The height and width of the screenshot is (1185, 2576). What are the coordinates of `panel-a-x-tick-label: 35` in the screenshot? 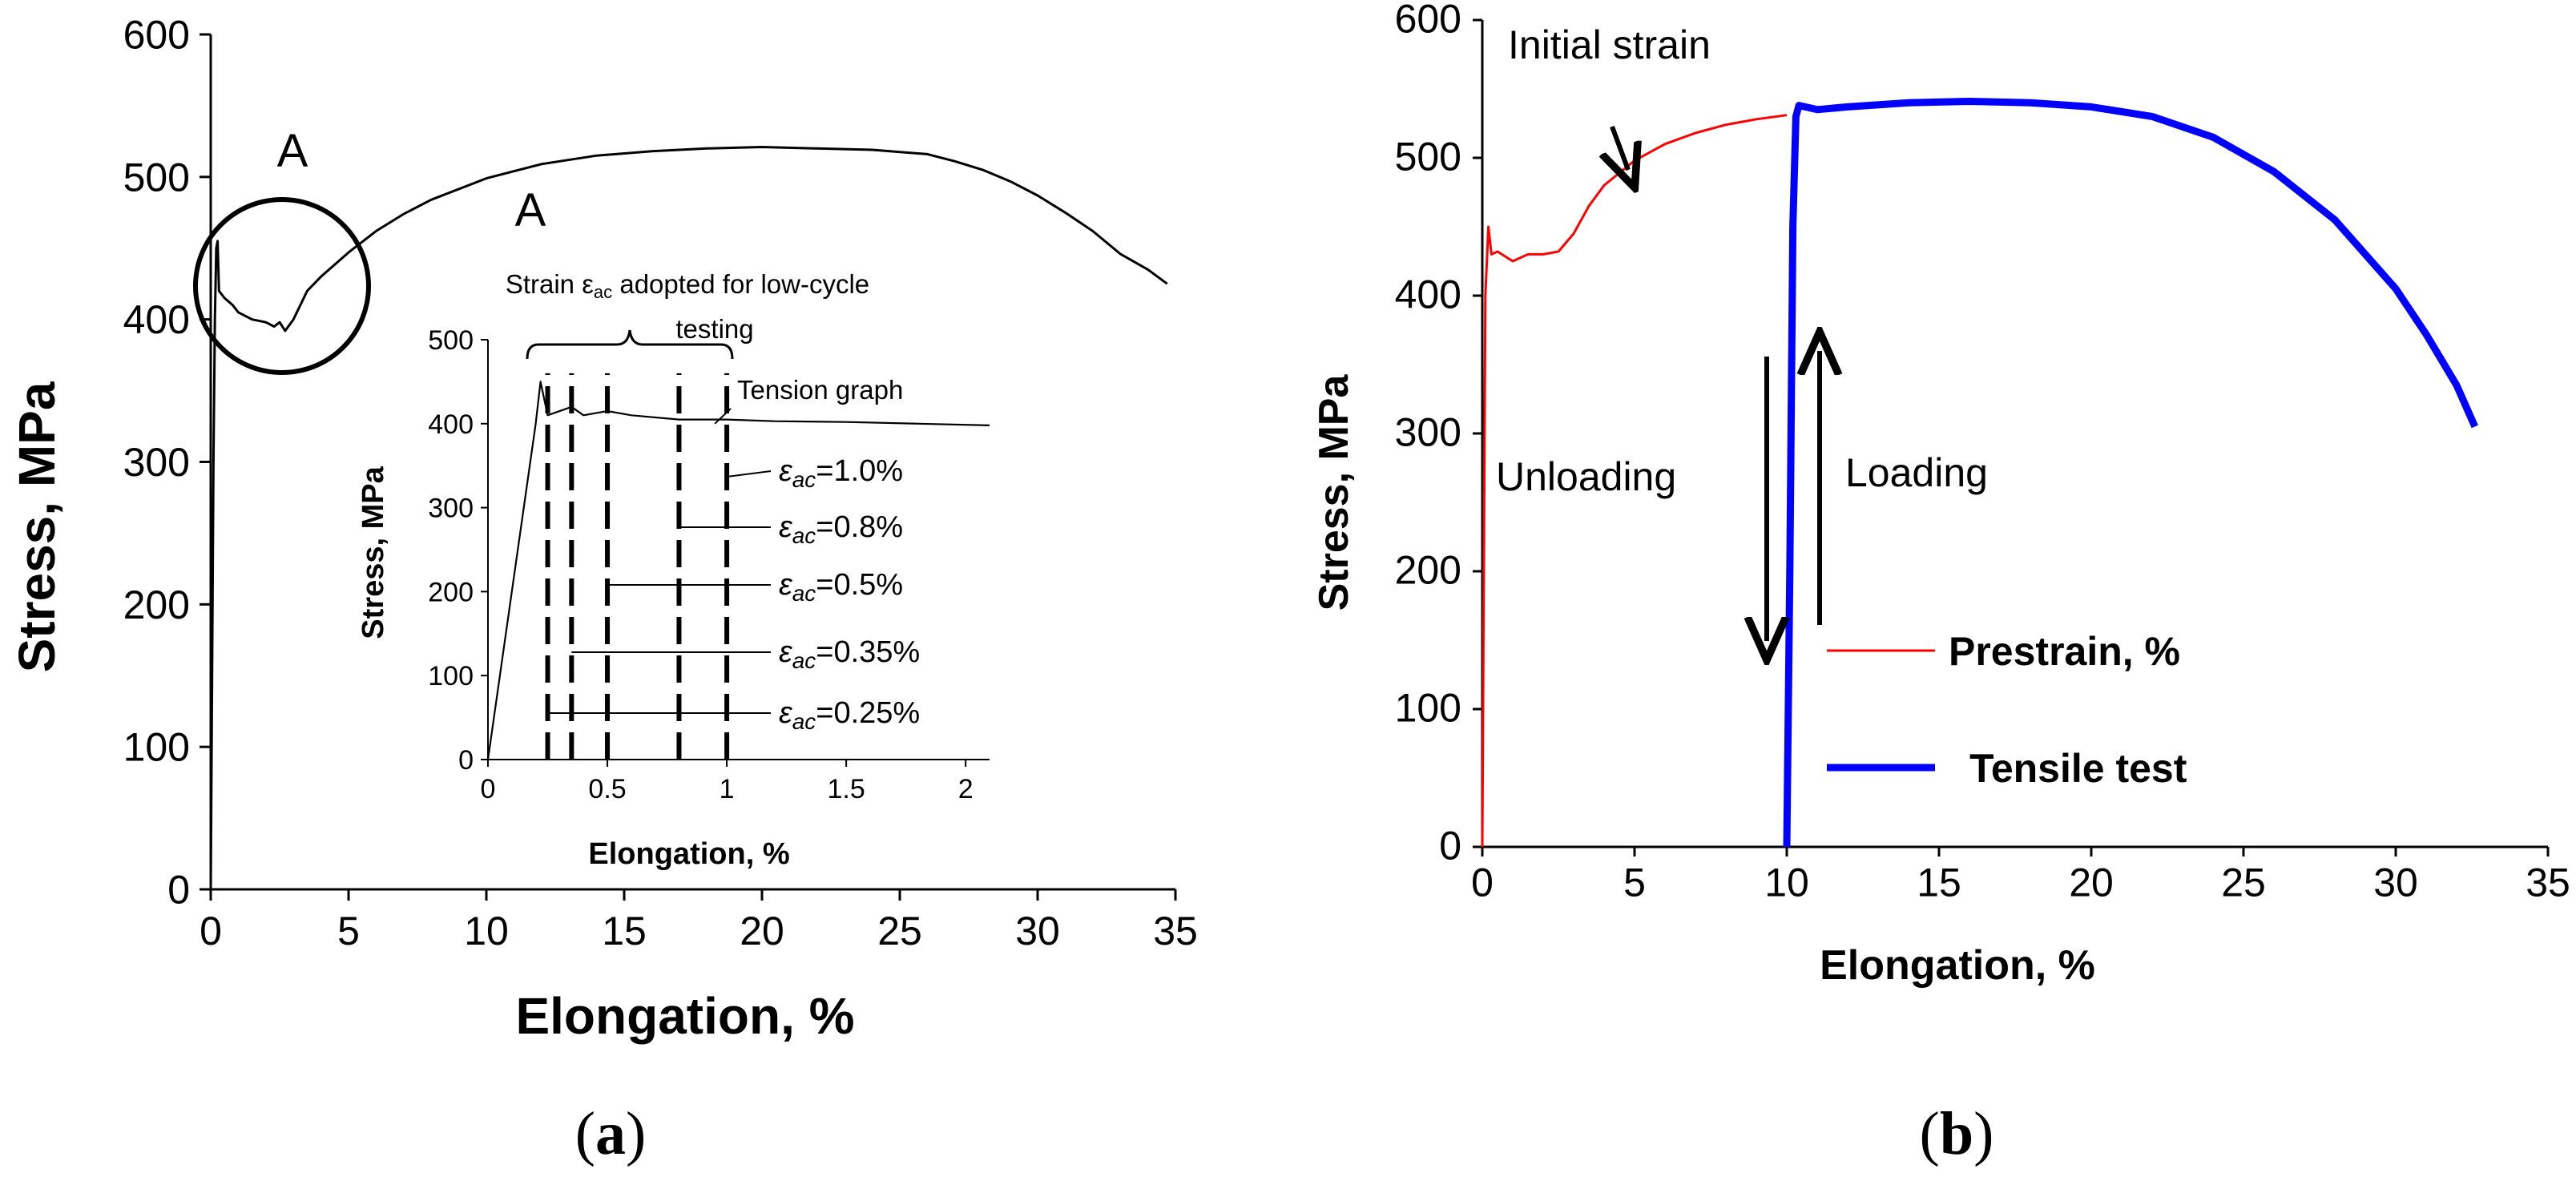 It's located at (1175, 931).